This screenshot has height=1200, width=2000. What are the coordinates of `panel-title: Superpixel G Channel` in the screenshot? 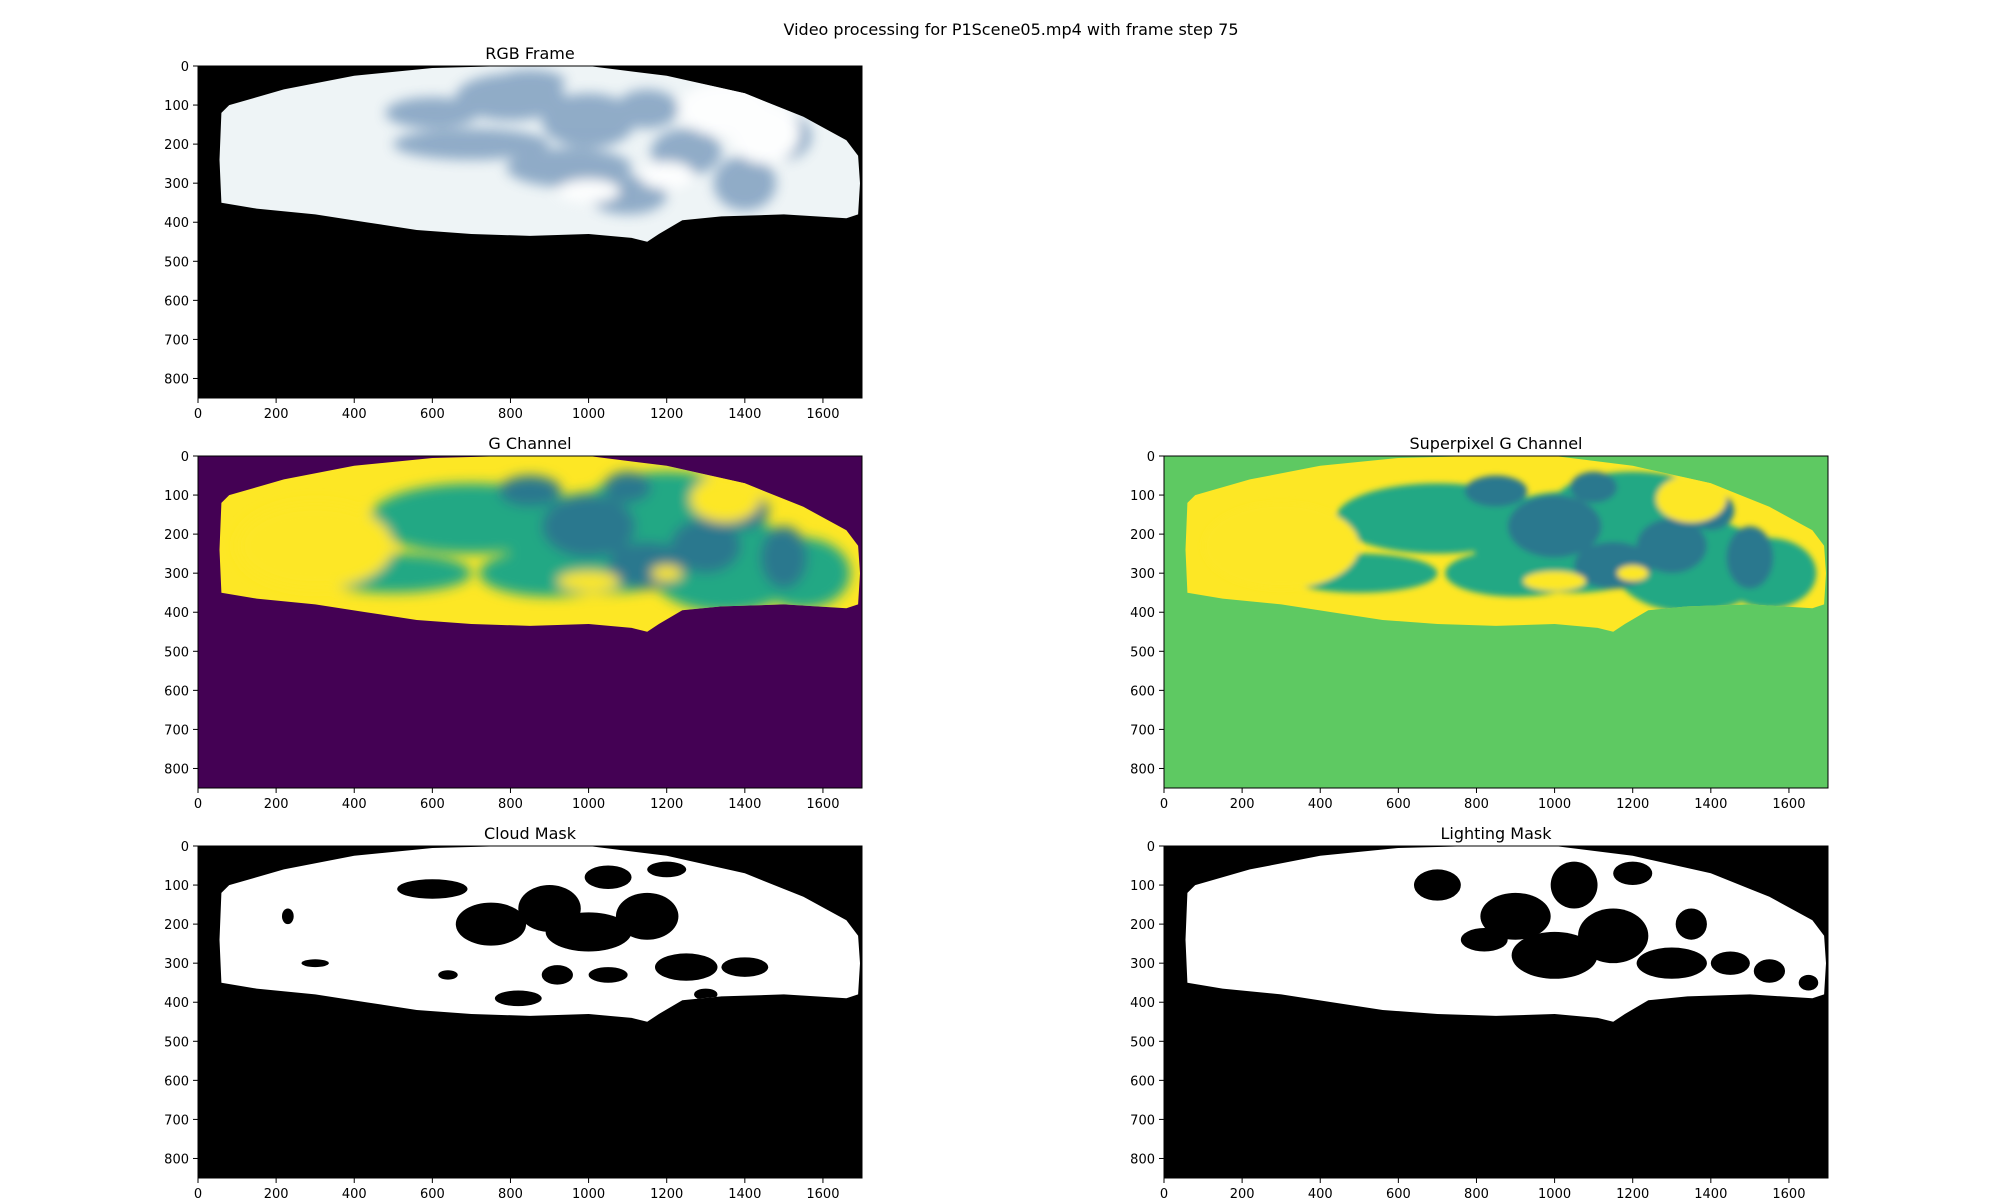 It's located at (1496, 443).